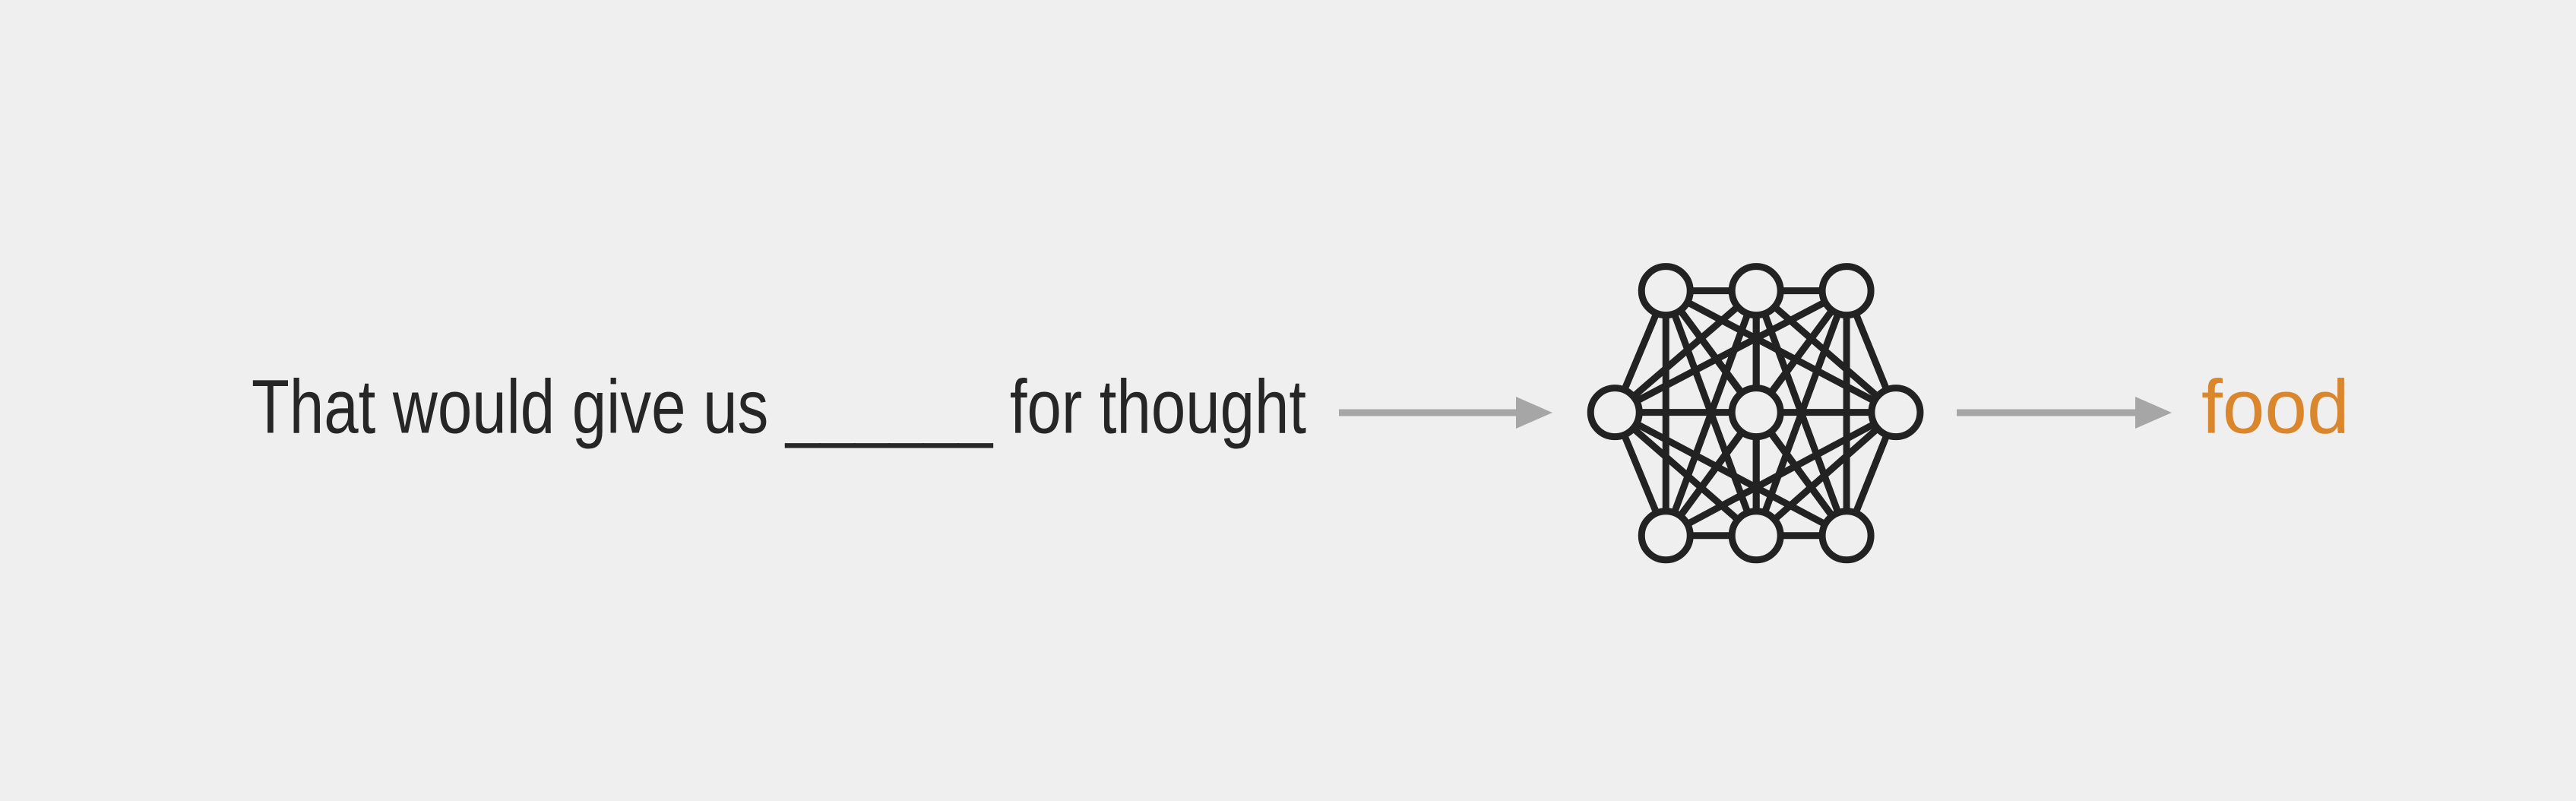  I want to click on output-word: food, so click(2276, 406).